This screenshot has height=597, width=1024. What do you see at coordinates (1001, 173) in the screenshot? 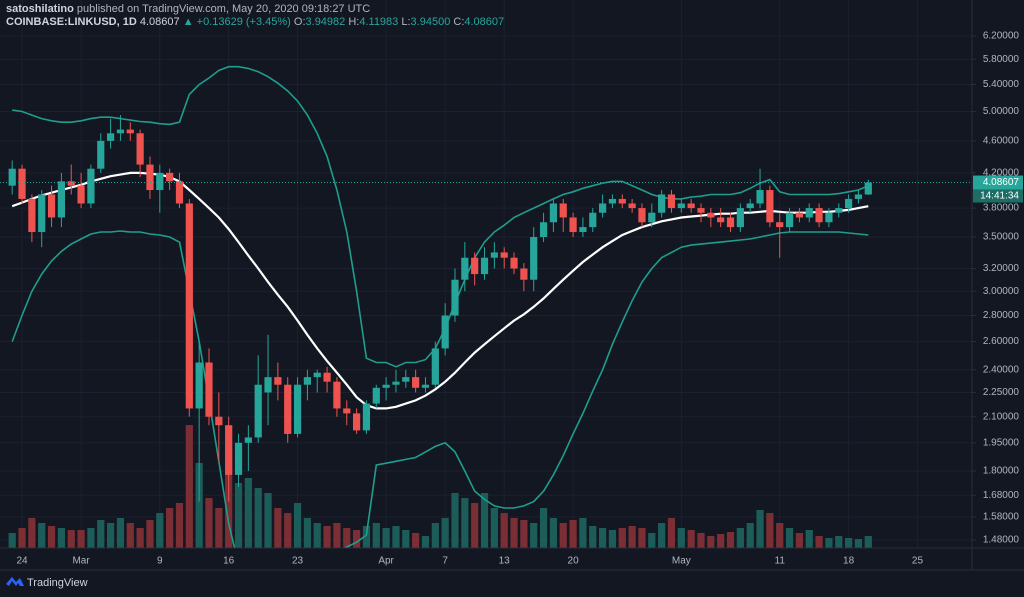
I see `y-tick-label: 4.20000` at bounding box center [1001, 173].